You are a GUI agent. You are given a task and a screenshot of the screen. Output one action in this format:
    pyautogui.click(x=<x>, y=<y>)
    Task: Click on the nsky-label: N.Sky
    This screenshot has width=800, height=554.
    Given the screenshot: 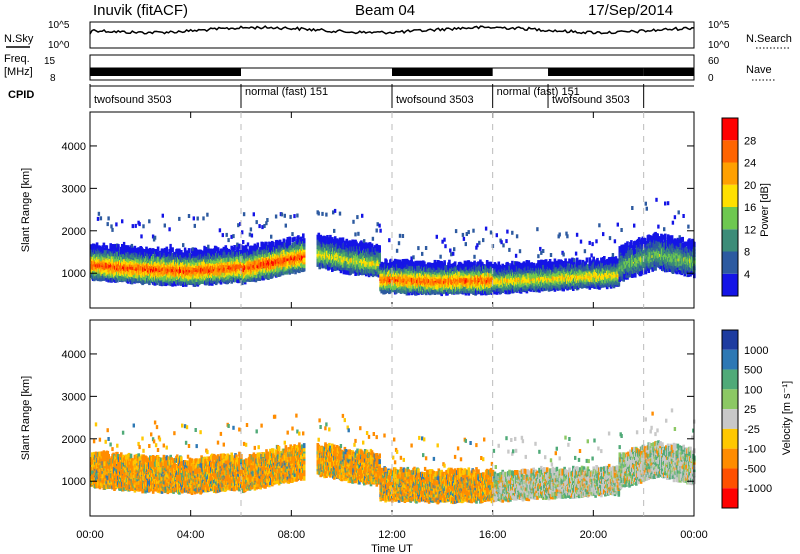 What is the action you would take?
    pyautogui.click(x=19, y=39)
    